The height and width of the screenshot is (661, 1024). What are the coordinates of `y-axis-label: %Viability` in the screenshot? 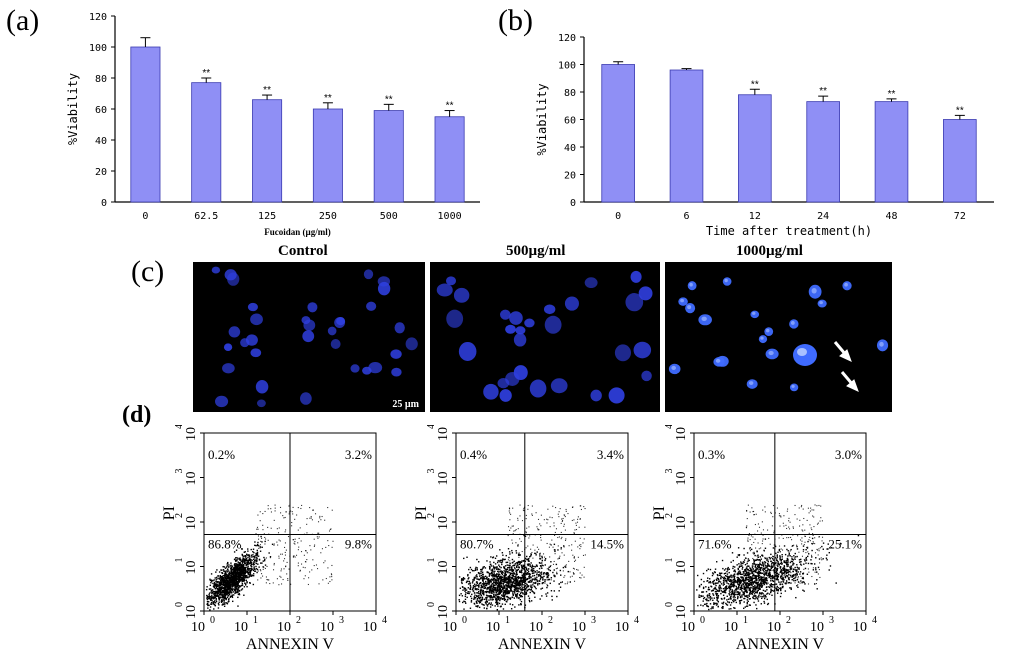 It's located at (73, 109).